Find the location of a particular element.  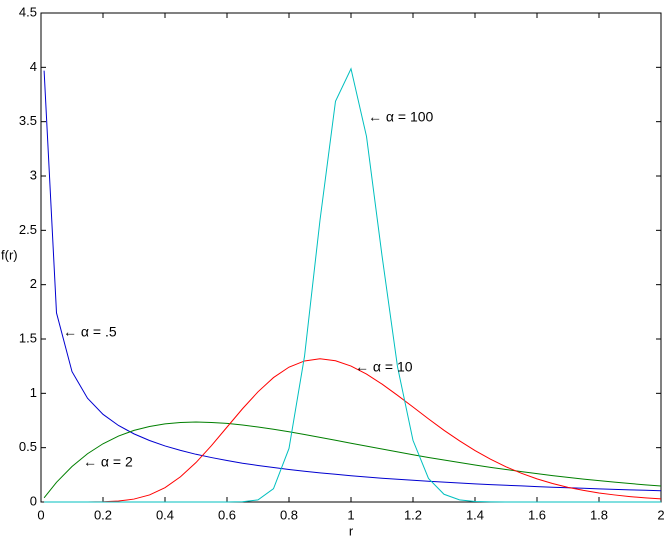

y-tick-label: 3.5 is located at coordinates (28, 120).